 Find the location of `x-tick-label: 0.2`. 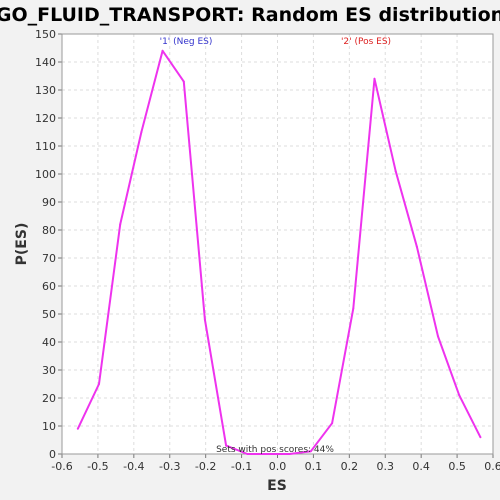

x-tick-label: 0.2 is located at coordinates (350, 466).